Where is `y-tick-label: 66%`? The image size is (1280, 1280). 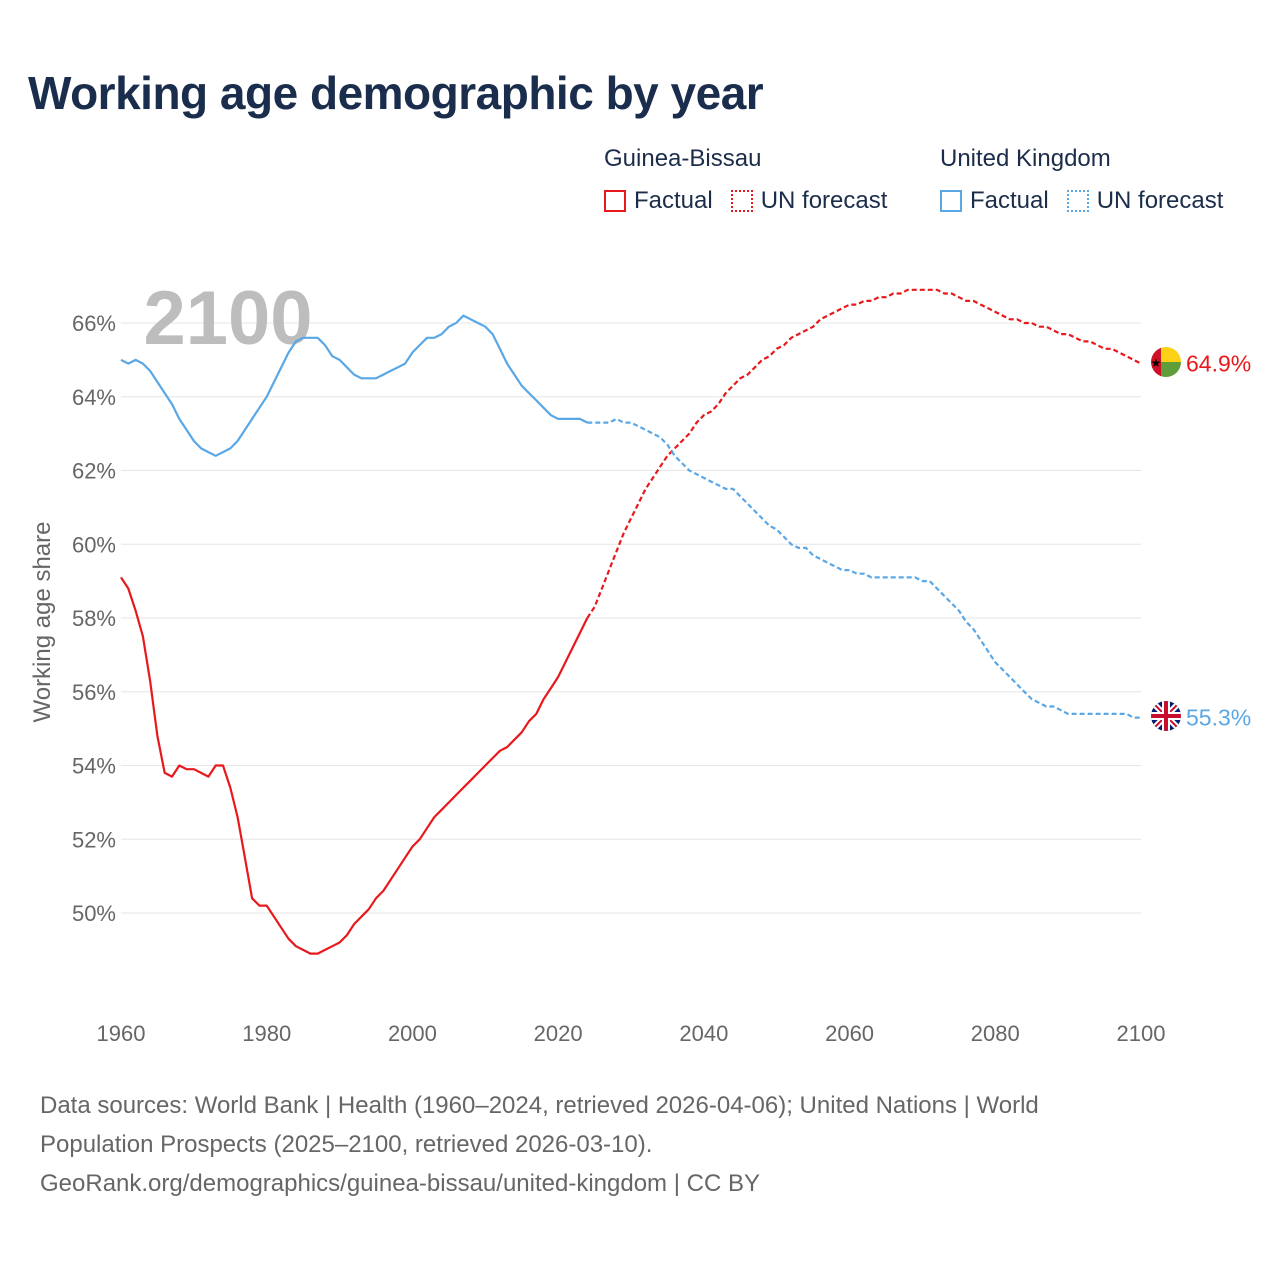 y-tick-label: 66% is located at coordinates (94, 323).